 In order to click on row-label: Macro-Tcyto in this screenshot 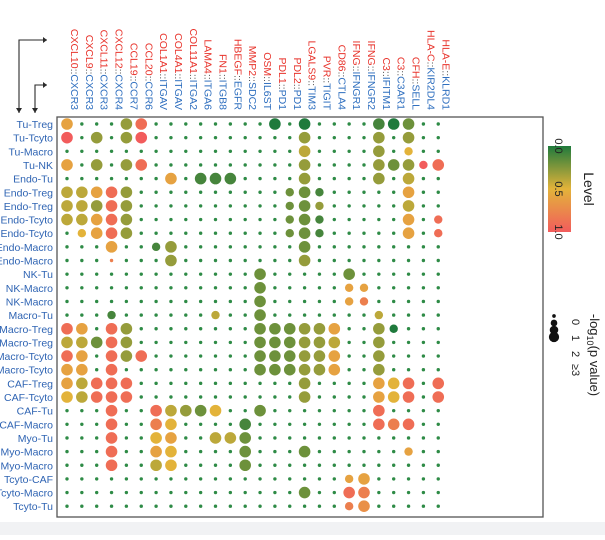, I will do `click(26, 371)`.